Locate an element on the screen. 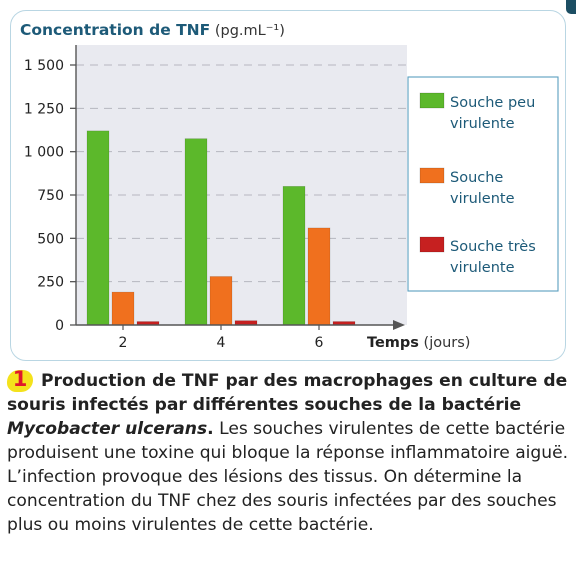 The height and width of the screenshot is (562, 576). chart-title-unit: (pg.mL⁻¹) is located at coordinates (247, 31).